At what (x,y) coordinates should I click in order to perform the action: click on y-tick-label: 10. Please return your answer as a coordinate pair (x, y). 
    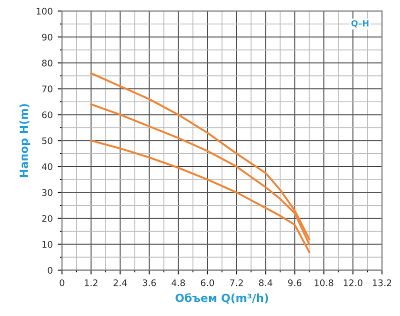
    Looking at the image, I should click on (47, 244).